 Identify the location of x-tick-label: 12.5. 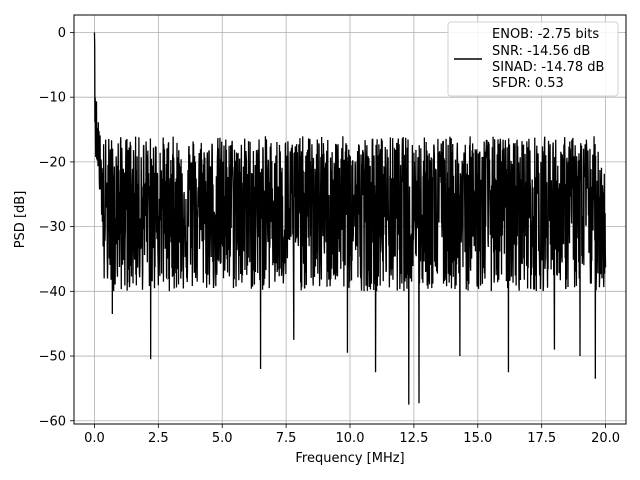
(413, 438).